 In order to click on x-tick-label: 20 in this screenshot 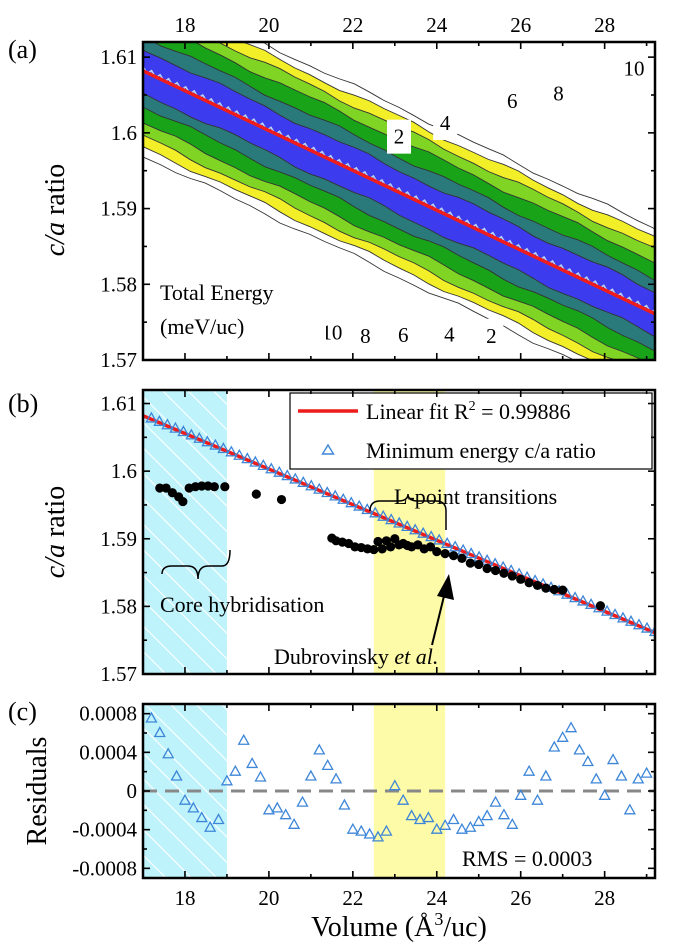, I will do `click(268, 898)`.